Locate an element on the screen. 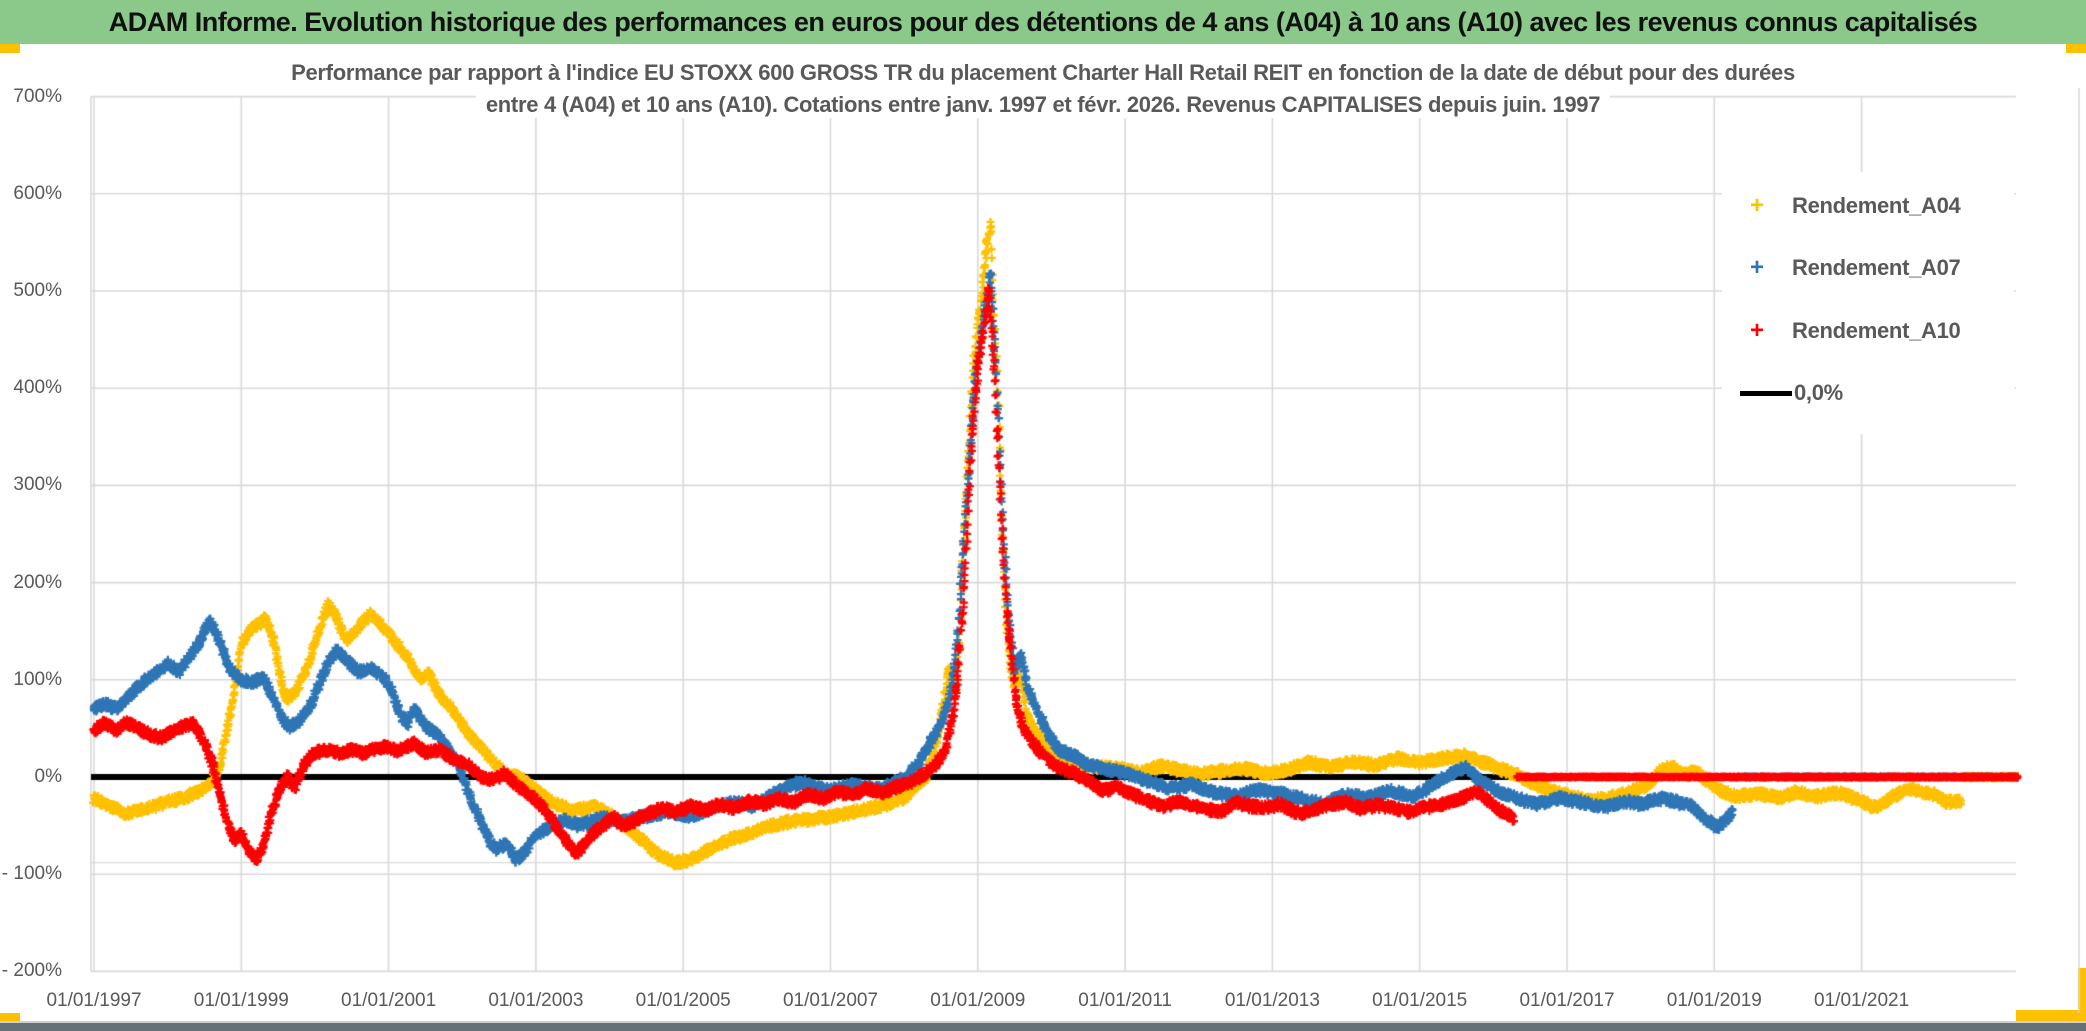 This screenshot has height=1031, width=2086. y-tick-label: - 100% is located at coordinates (31, 874).